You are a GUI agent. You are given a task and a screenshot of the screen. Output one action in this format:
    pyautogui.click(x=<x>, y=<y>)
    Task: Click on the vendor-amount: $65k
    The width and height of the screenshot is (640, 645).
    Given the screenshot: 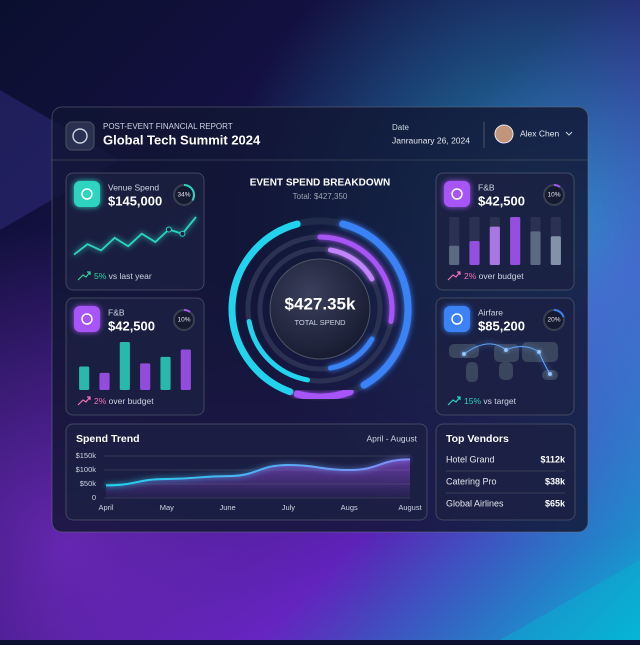 What is the action you would take?
    pyautogui.click(x=555, y=503)
    